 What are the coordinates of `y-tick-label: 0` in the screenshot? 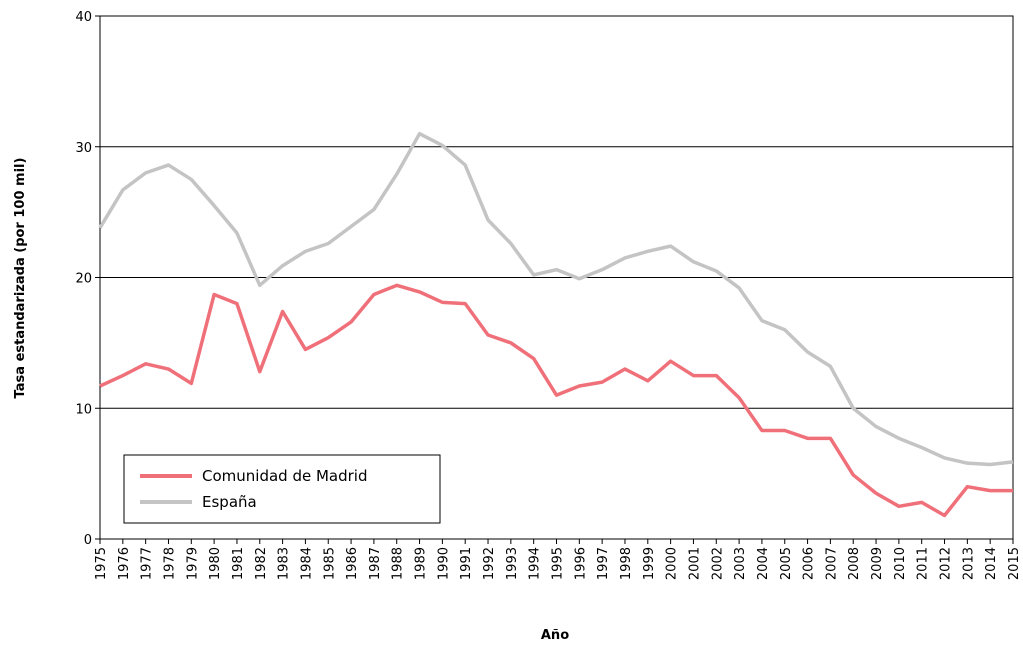 It's located at (88, 540).